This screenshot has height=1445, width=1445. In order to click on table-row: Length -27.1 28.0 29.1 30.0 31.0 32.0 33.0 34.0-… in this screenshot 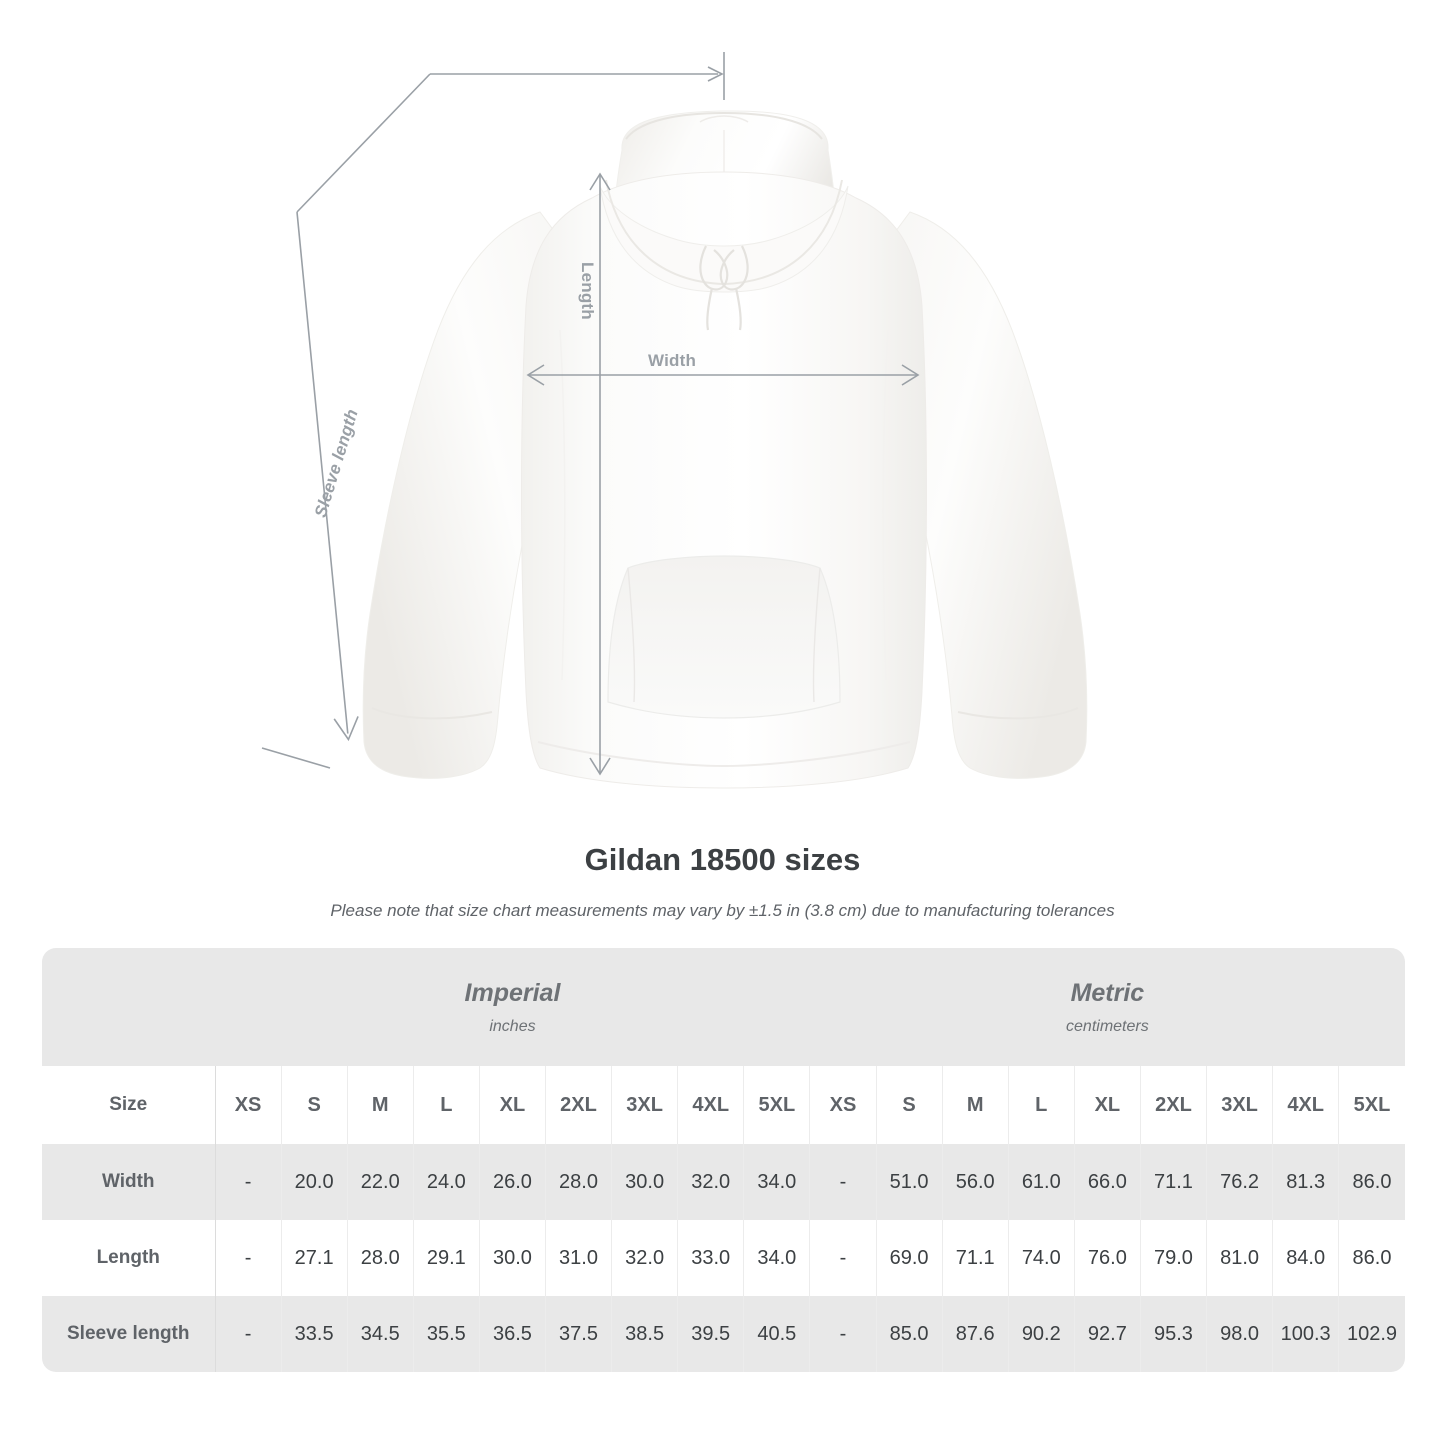, I will do `click(723, 1258)`.